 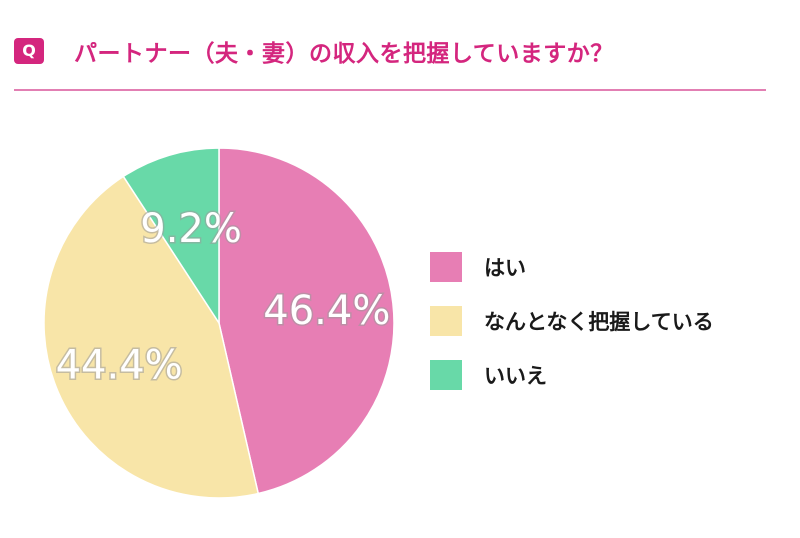 What do you see at coordinates (446, 267) in the screenshot?
I see `legend-swatch-yes` at bounding box center [446, 267].